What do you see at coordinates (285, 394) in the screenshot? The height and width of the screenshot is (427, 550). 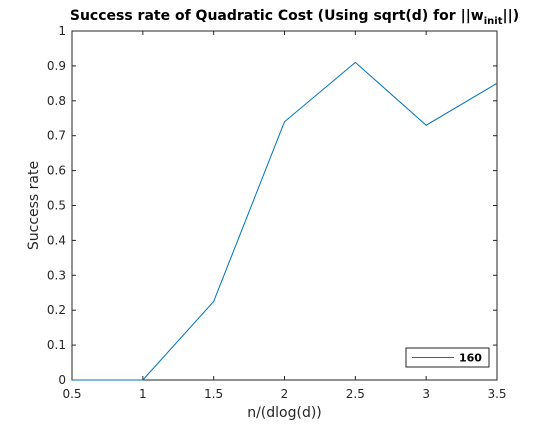 I see `x-tick-label: 2` at bounding box center [285, 394].